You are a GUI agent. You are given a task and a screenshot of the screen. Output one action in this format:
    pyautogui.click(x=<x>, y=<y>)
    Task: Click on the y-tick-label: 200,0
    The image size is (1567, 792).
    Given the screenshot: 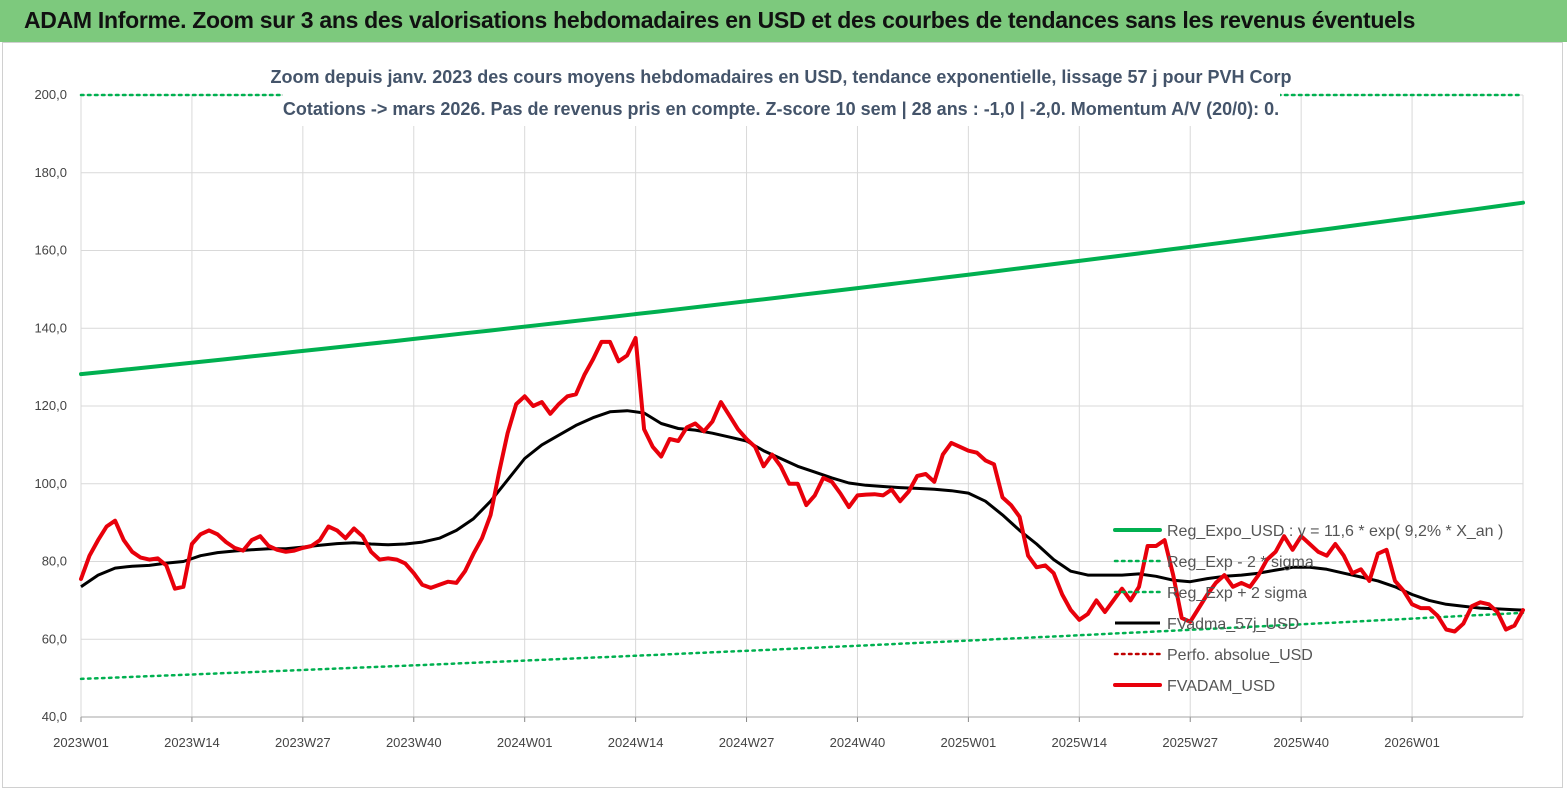 What is the action you would take?
    pyautogui.click(x=50, y=94)
    